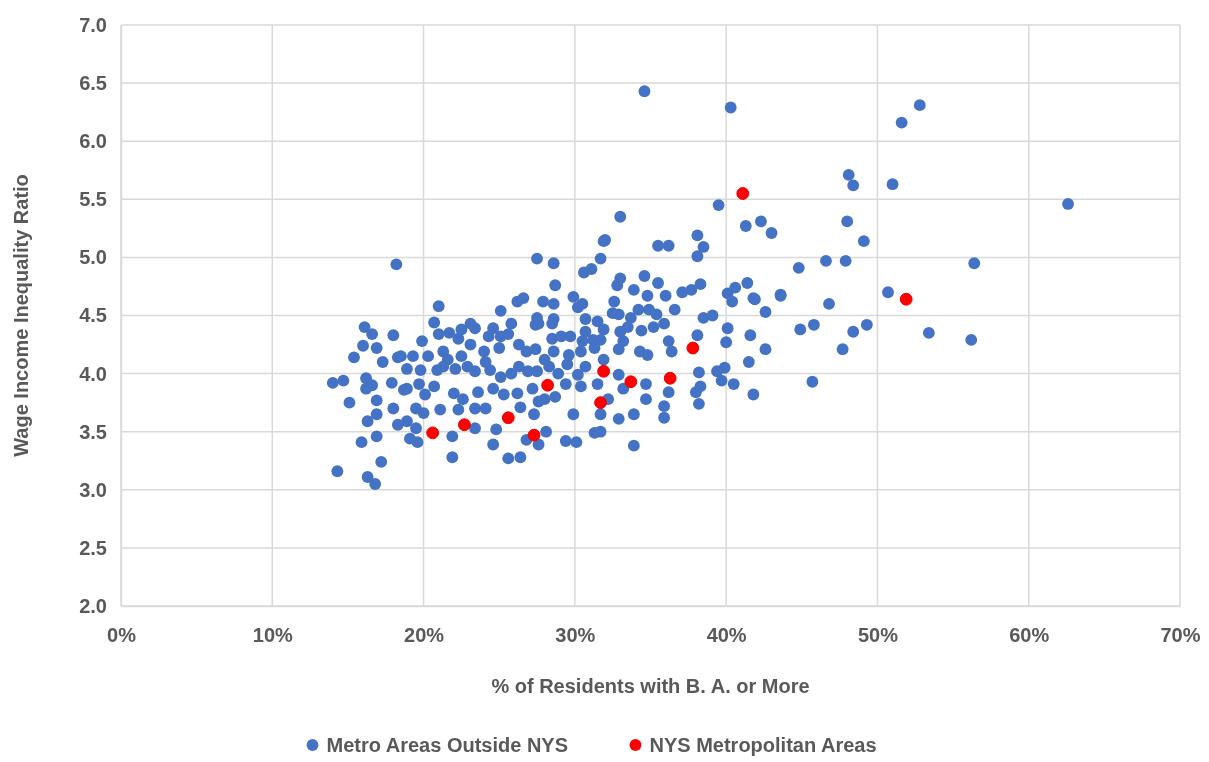 This screenshot has width=1209, height=762. Describe the element at coordinates (21, 315) in the screenshot. I see `y-axis-title: Wage Income Inequality Ratio` at that location.